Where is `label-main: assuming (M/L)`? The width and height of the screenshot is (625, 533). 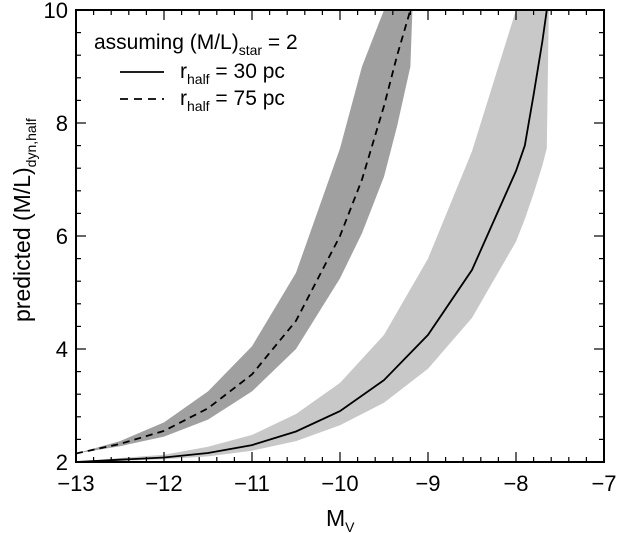
label-main: assuming (M/L) is located at coordinates (166, 42).